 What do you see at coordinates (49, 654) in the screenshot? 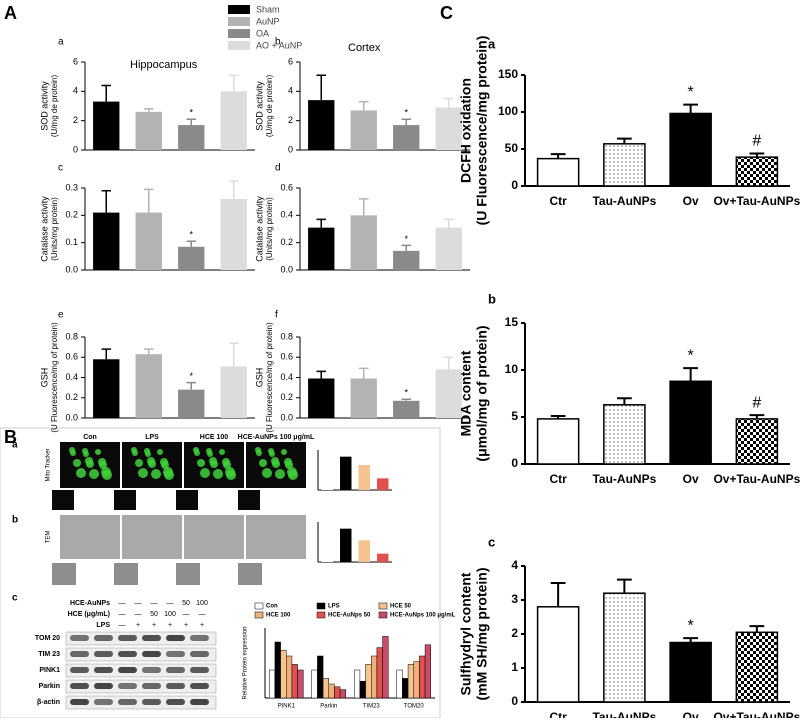
I see `protein-label: TIM 23` at bounding box center [49, 654].